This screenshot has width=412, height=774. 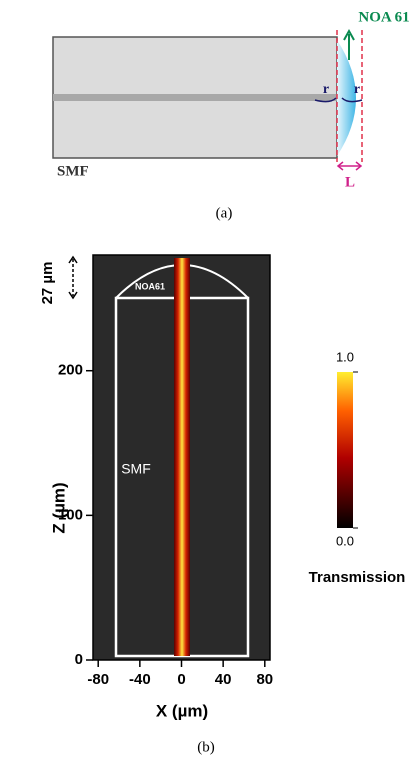 What do you see at coordinates (140, 679) in the screenshot?
I see `x-tick-label: -40` at bounding box center [140, 679].